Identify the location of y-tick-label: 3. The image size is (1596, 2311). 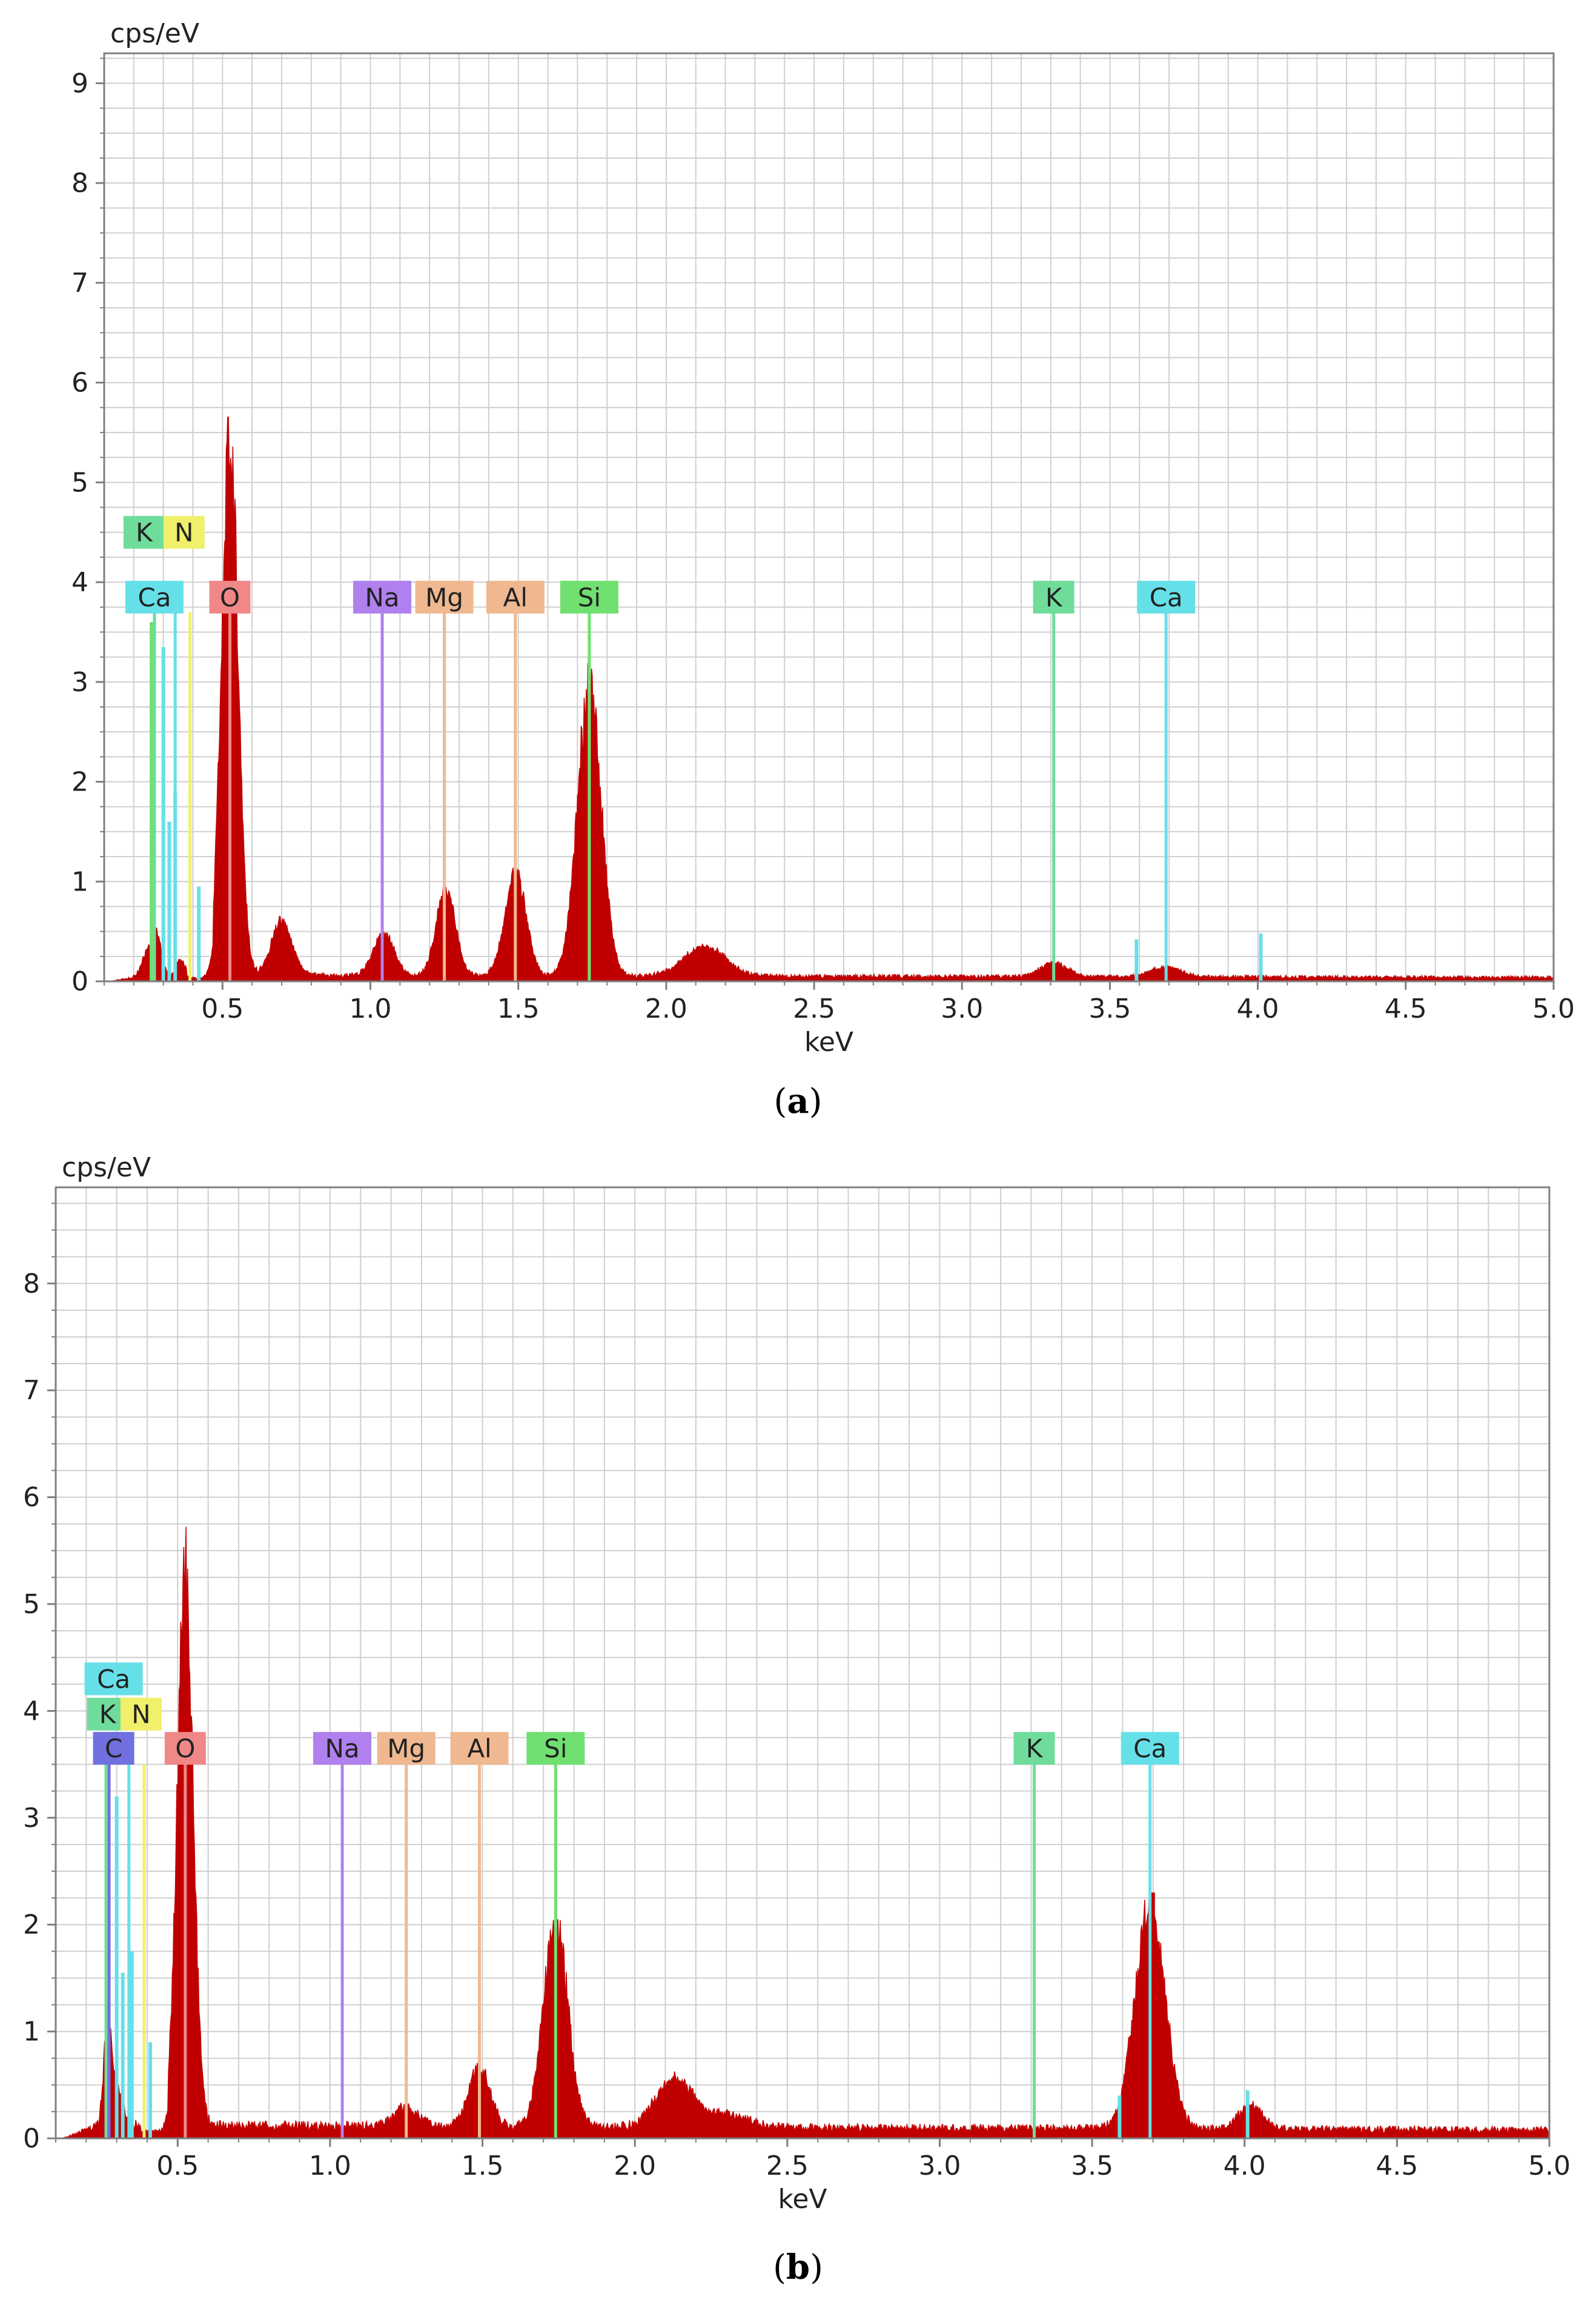
(79, 682).